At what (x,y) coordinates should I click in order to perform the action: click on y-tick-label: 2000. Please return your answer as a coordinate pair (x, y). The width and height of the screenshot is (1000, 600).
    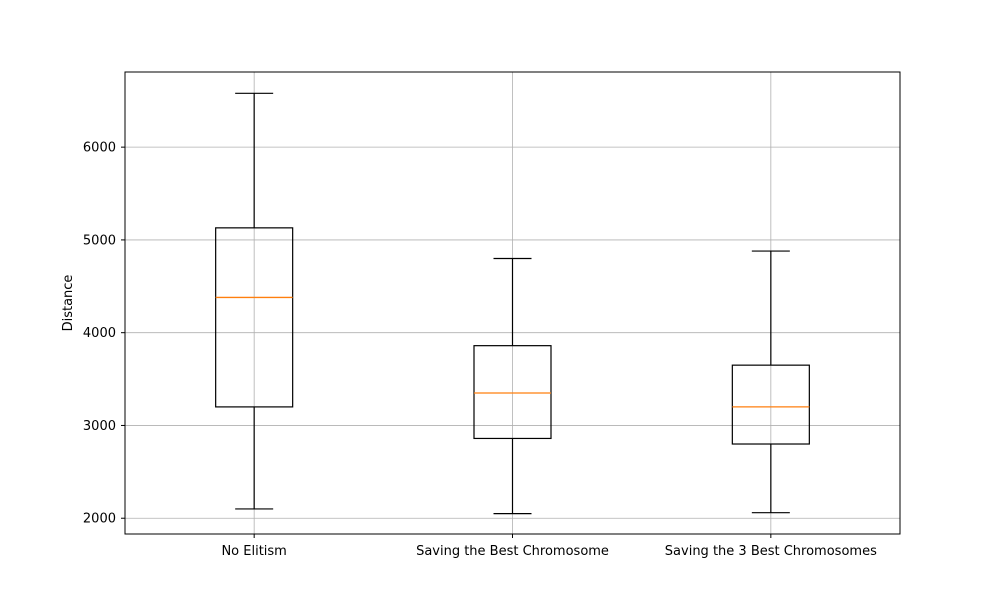
    Looking at the image, I should click on (99, 519).